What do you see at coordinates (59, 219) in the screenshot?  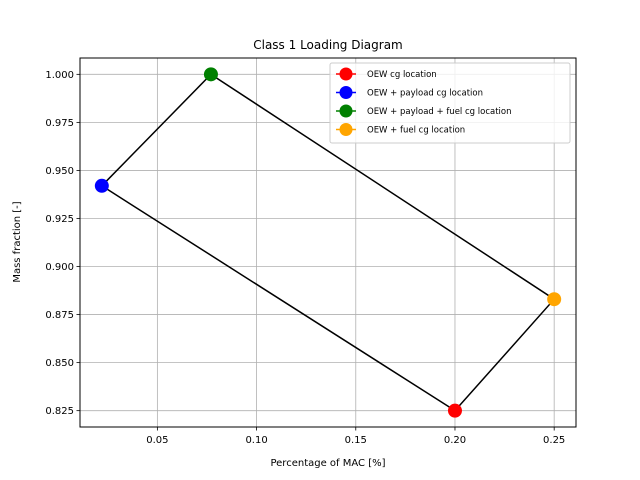 I see `y-tick-label: 0.925` at bounding box center [59, 219].